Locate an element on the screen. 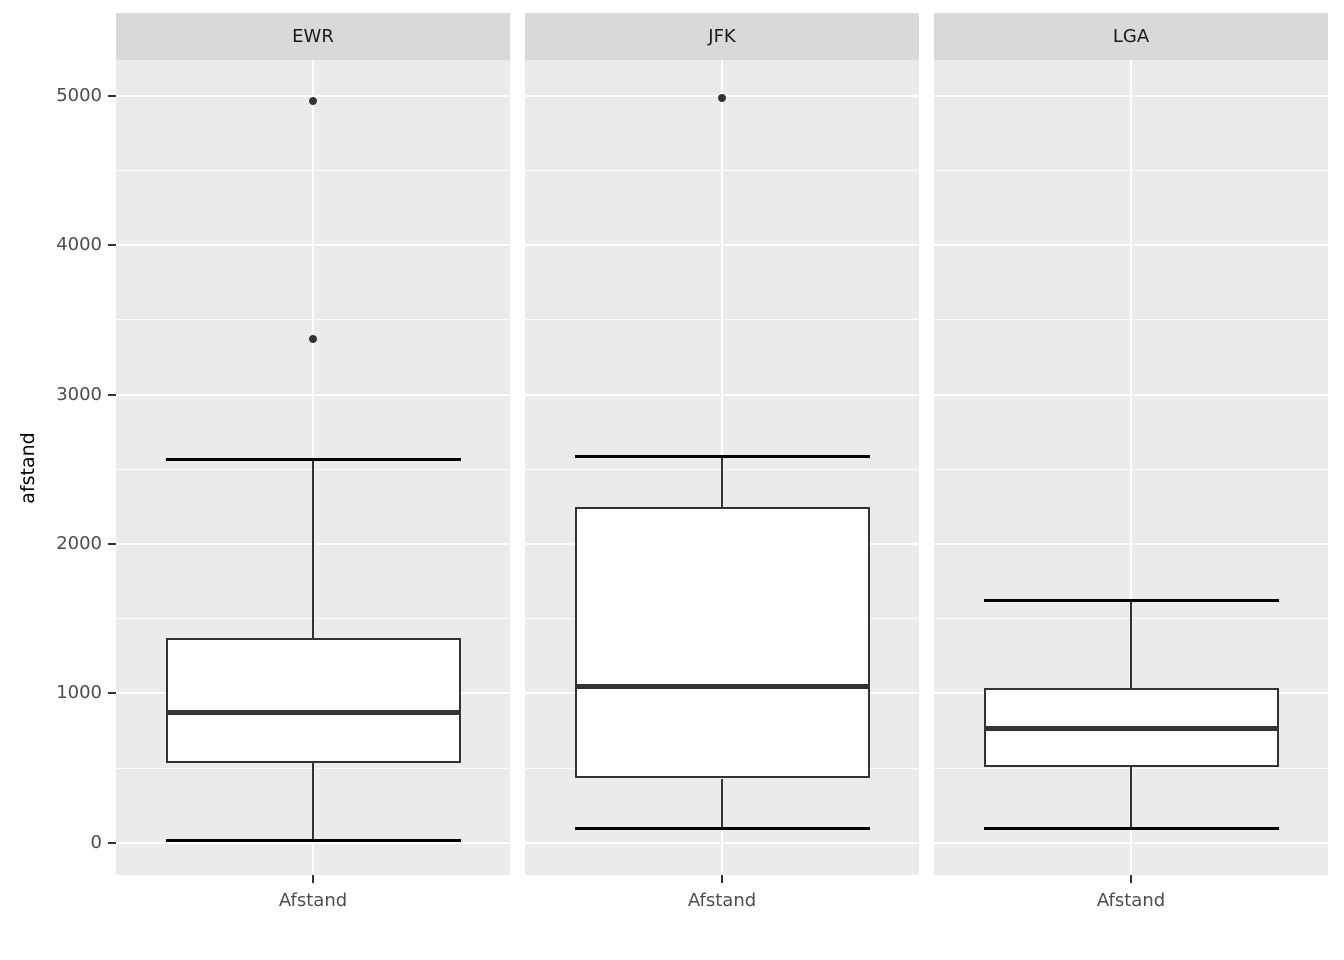 This screenshot has height=960, width=1344. facet-strip: LGA is located at coordinates (1131, 36).